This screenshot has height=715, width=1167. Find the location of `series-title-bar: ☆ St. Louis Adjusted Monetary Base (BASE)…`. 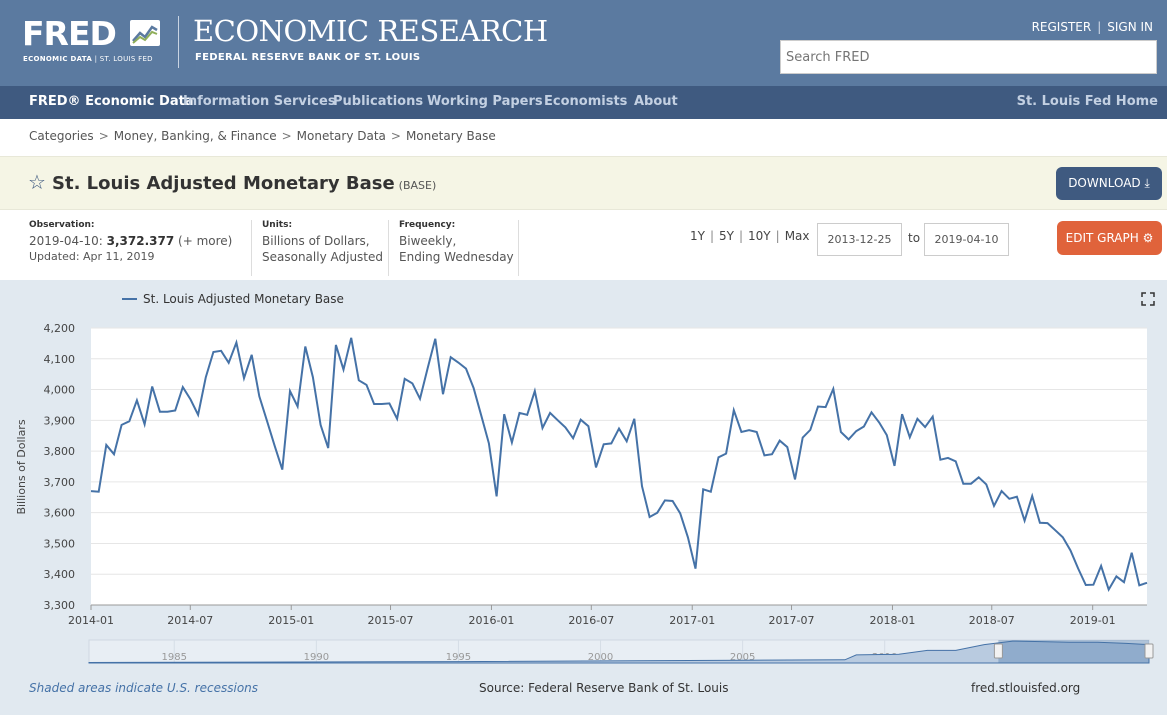

series-title-bar: ☆ St. Louis Adjusted Monetary Base (BASE)… is located at coordinates (583, 183).